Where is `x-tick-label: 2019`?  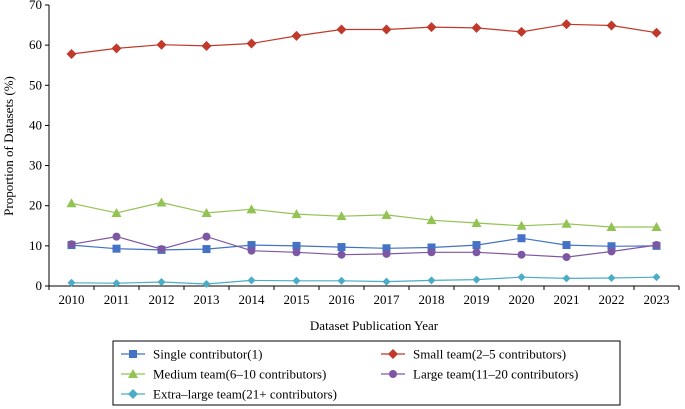 x-tick-label: 2019 is located at coordinates (477, 299).